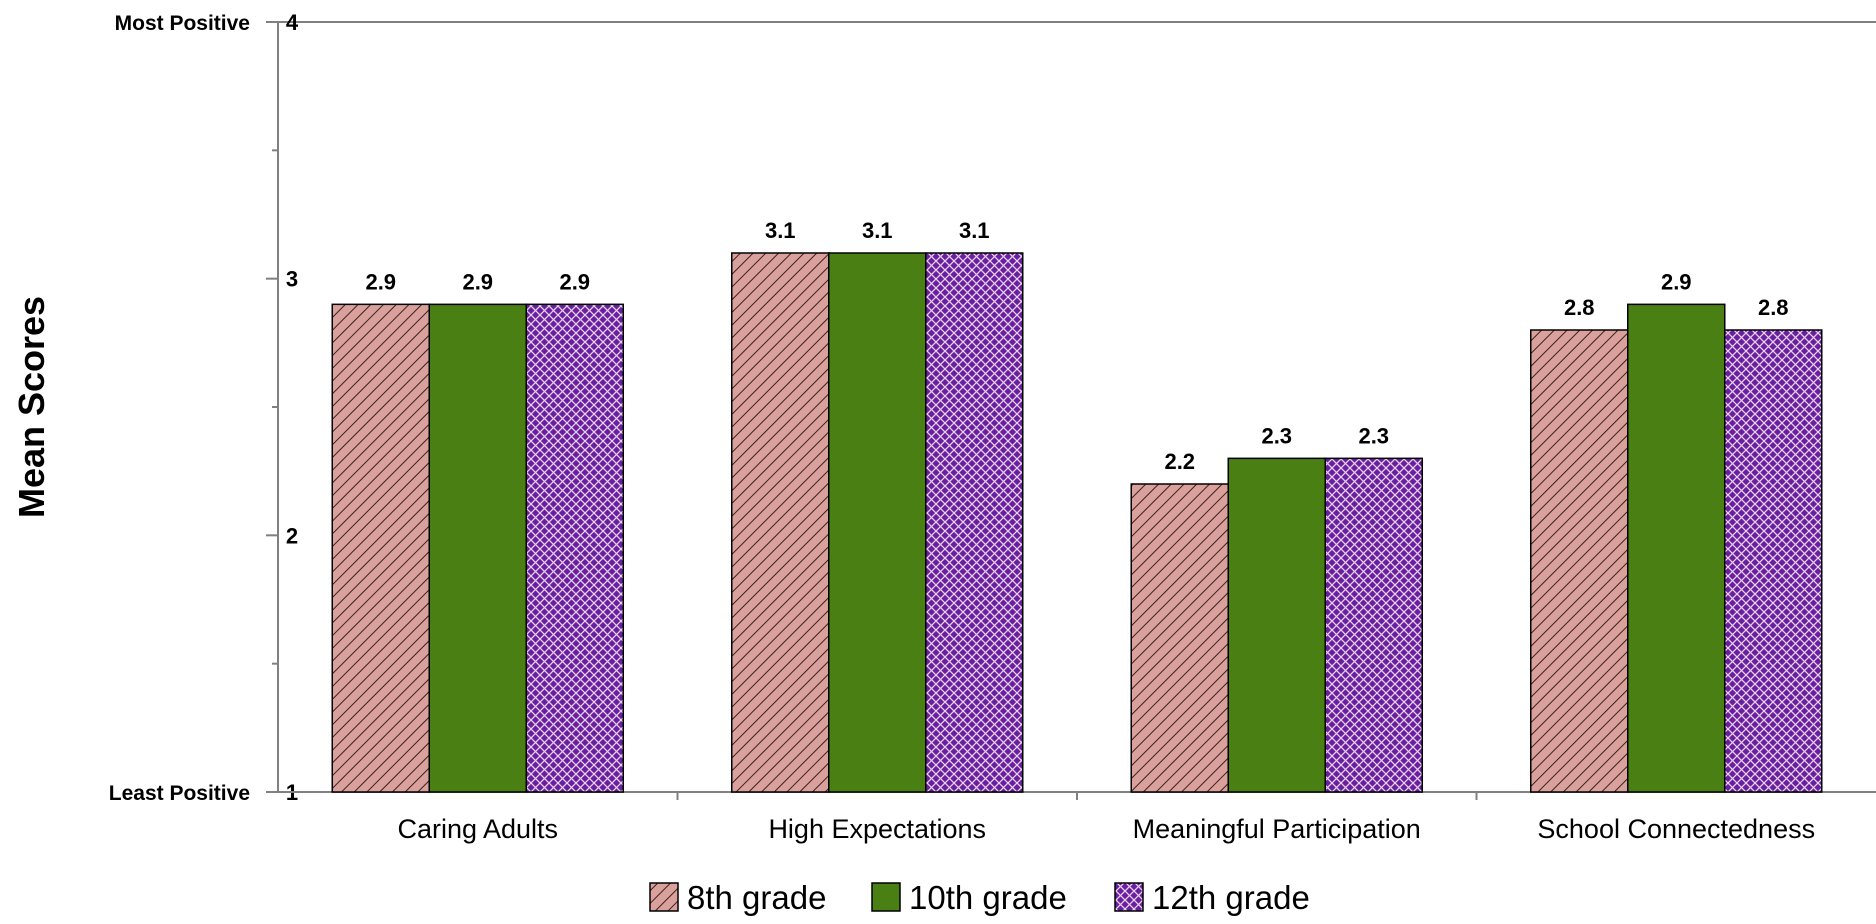 The width and height of the screenshot is (1876, 924). I want to click on legend-label-12th-grade: 12th grade, so click(1231, 897).